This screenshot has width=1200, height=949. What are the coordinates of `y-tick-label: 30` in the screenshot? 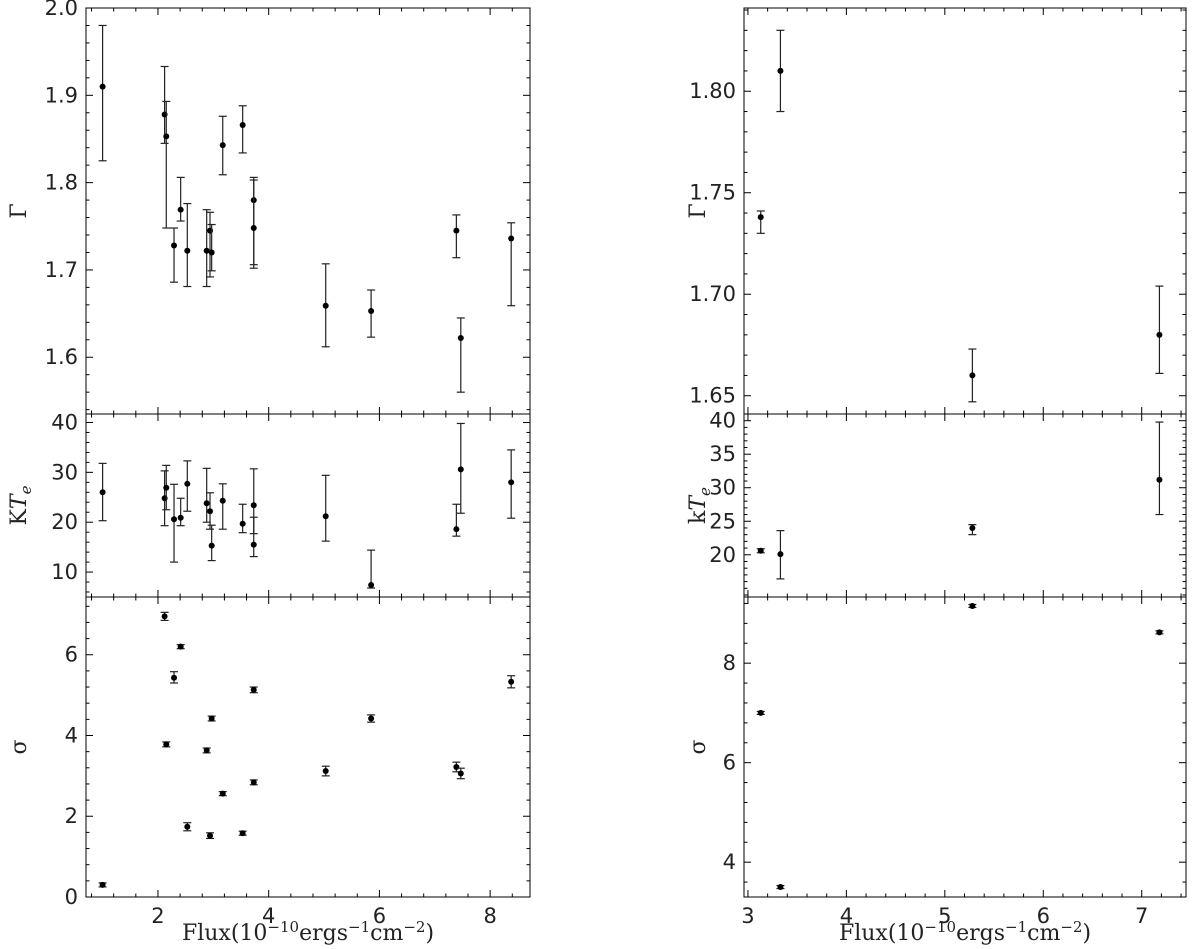 It's located at (722, 488).